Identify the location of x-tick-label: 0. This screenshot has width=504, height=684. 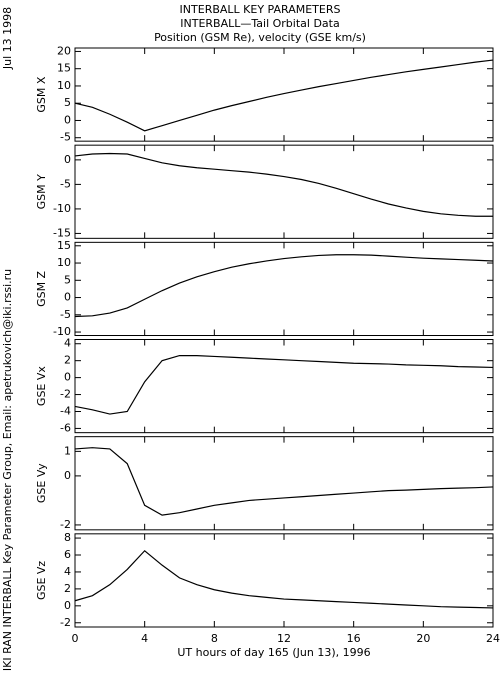
(75, 638).